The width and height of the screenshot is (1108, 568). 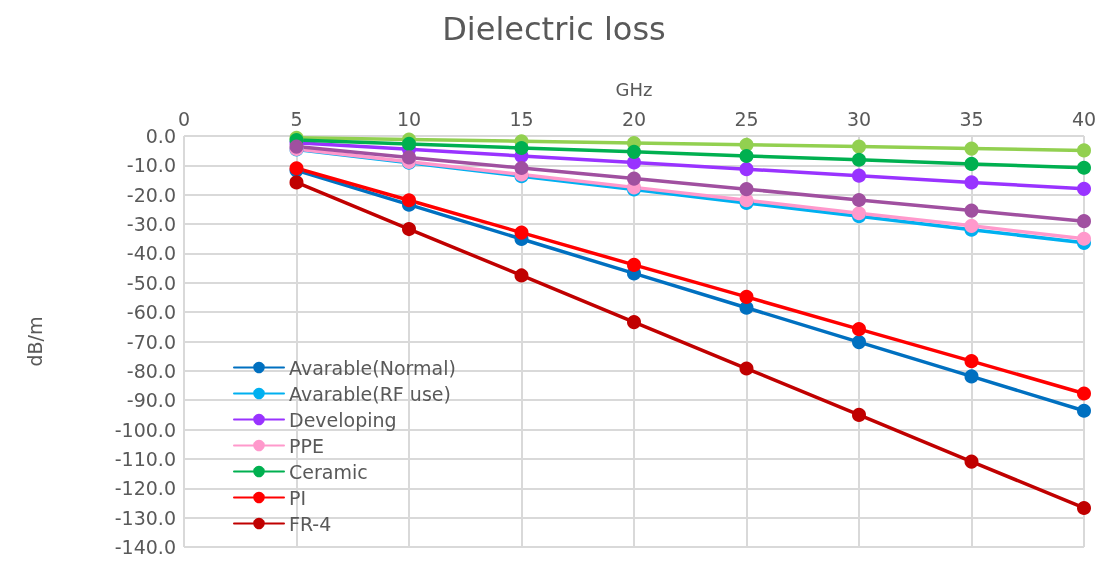 I want to click on legend-label: PI, so click(x=298, y=497).